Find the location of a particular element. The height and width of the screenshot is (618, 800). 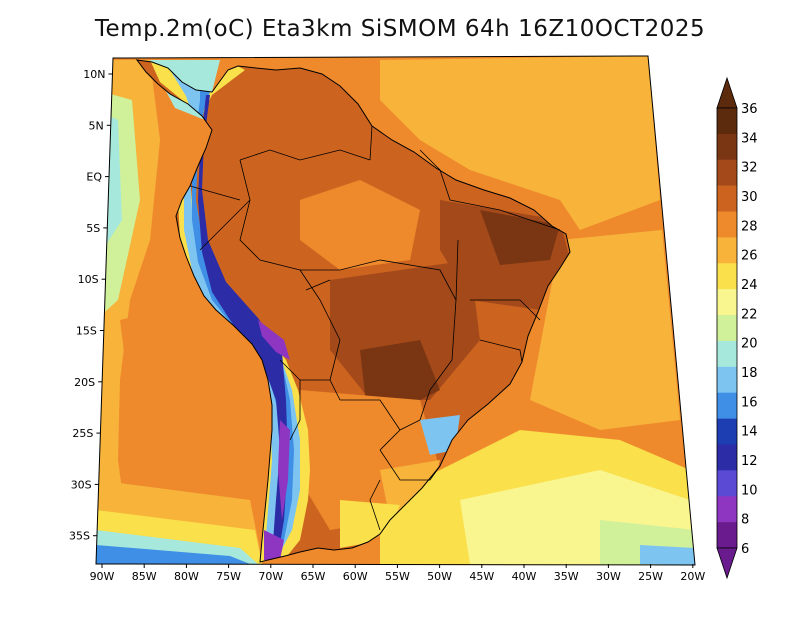

colorbar-label: 20 is located at coordinates (749, 344).